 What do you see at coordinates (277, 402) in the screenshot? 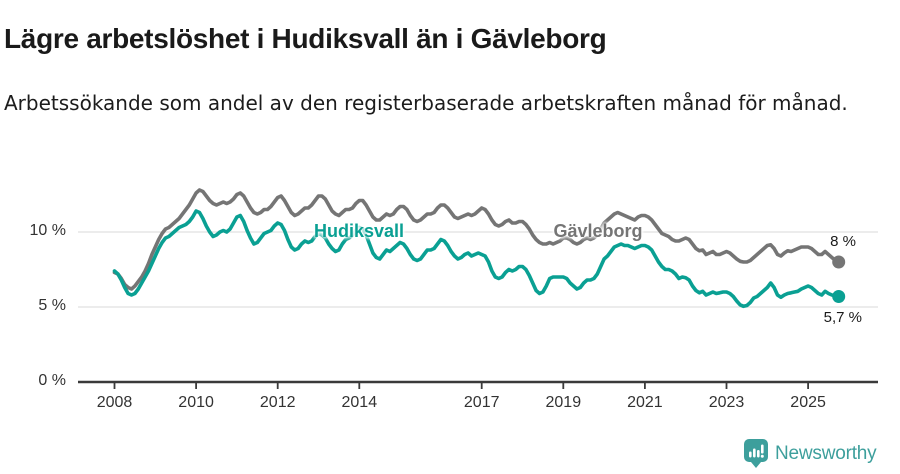
I see `x-tick-label: 2012` at bounding box center [277, 402].